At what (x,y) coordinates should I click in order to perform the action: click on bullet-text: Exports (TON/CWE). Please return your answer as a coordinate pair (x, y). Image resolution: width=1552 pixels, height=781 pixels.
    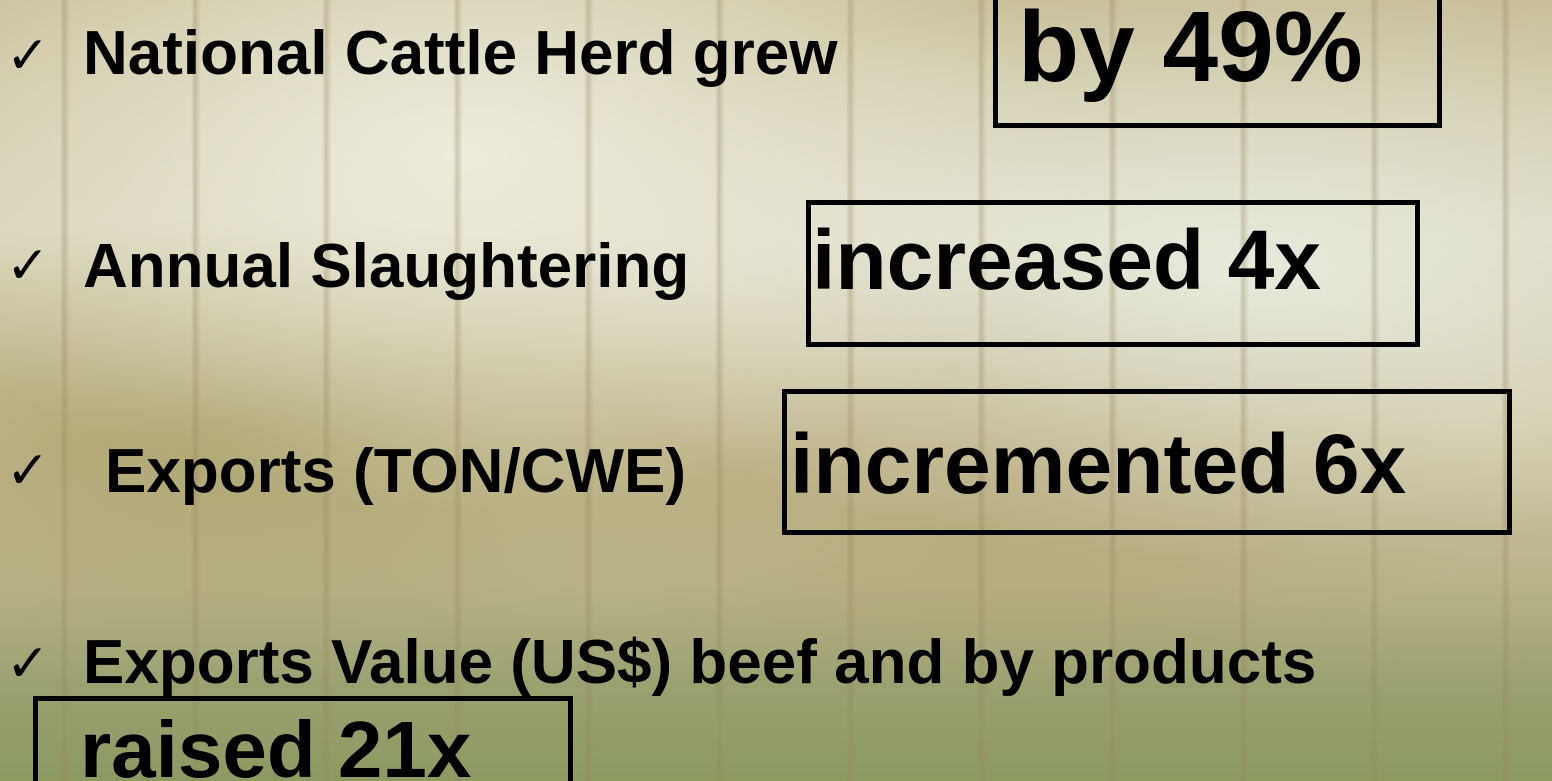
    Looking at the image, I should click on (395, 471).